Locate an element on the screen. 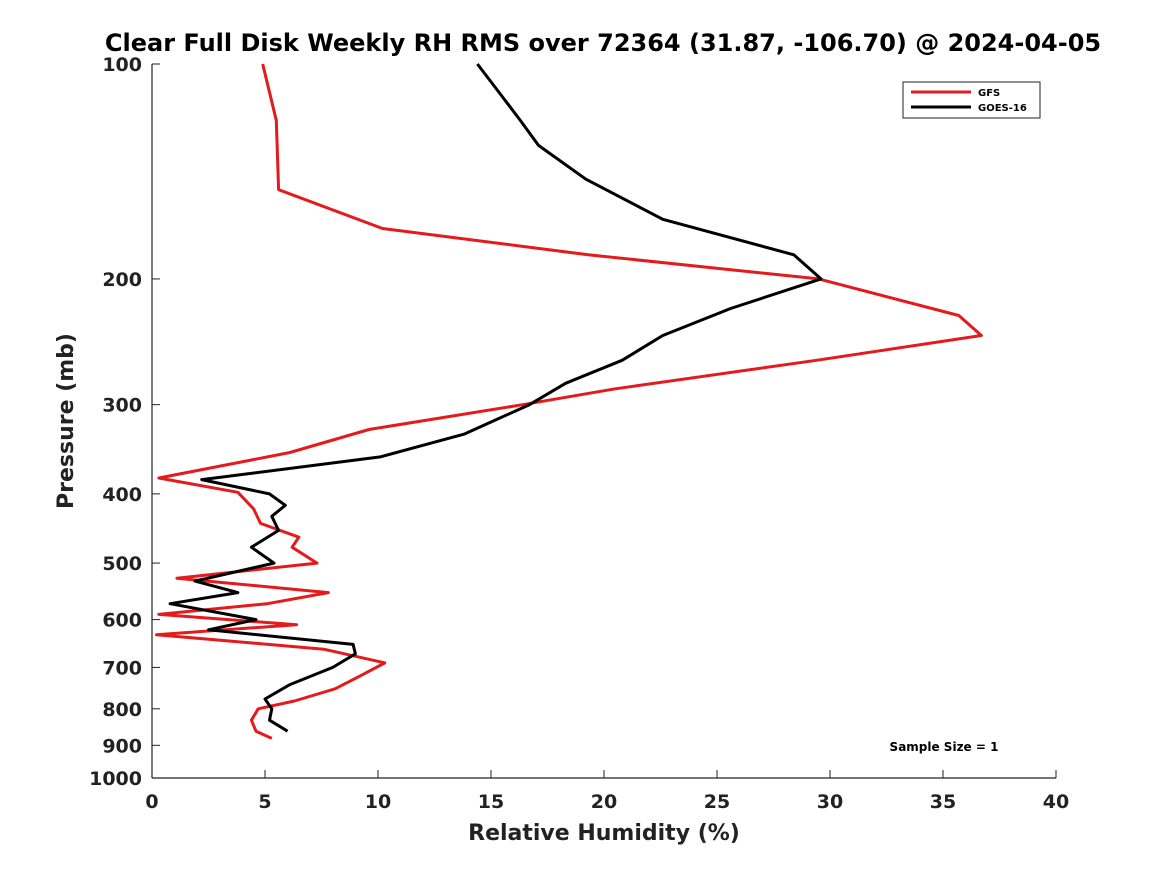 This screenshot has height=875, width=1167. sample-size-annotation: Sample Size = 1 is located at coordinates (944, 747).